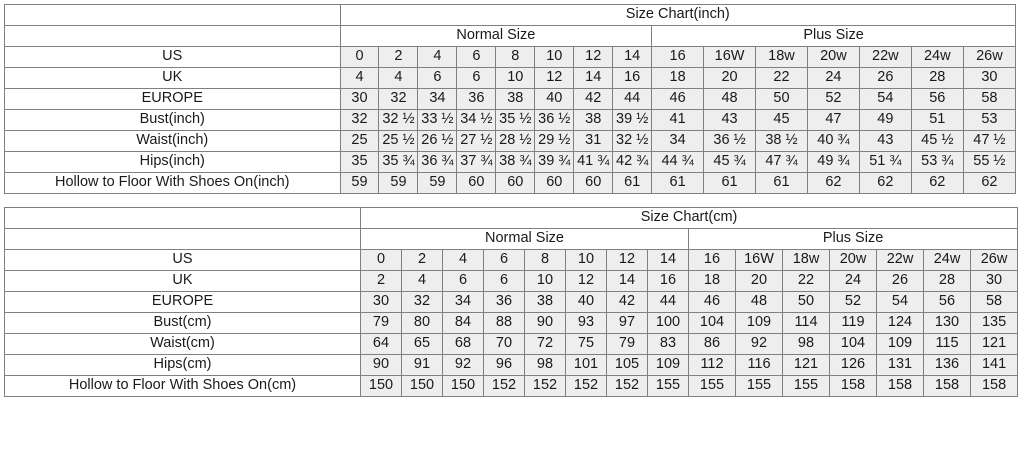 The image size is (1024, 463). I want to click on cell: 47 ¾, so click(781, 162).